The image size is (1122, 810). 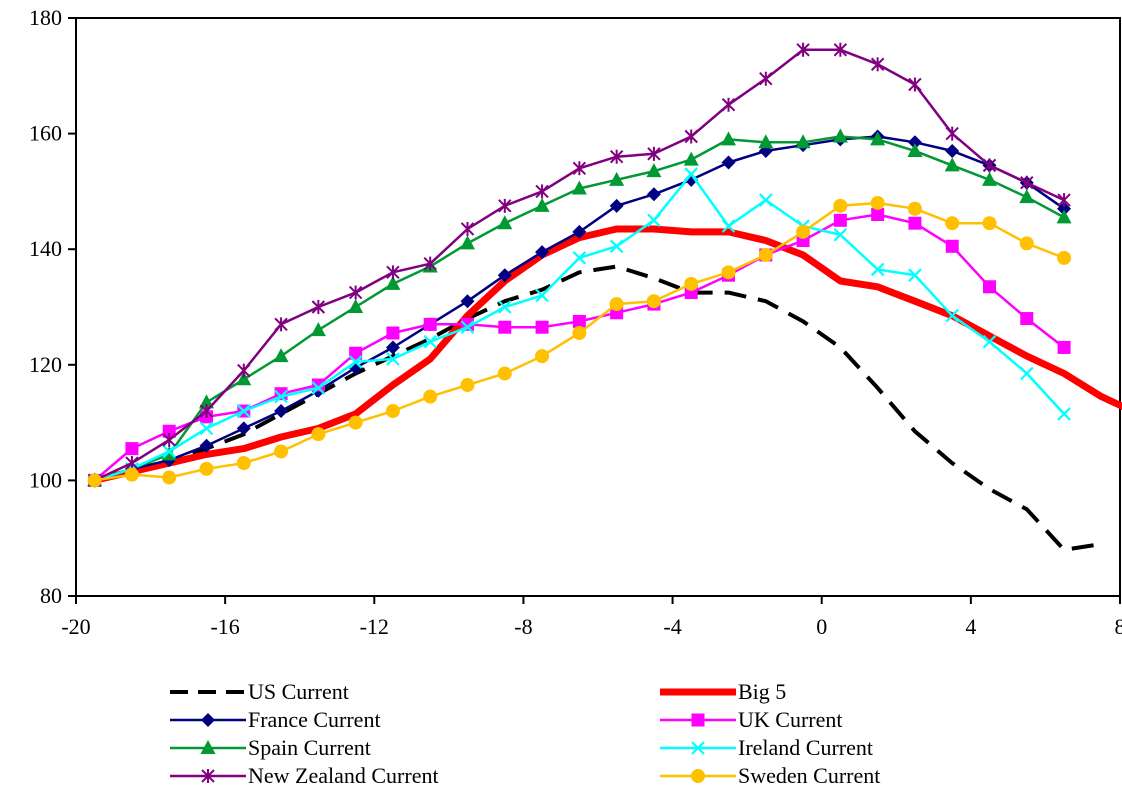 What do you see at coordinates (809, 775) in the screenshot?
I see `legend-label: Sweden Current` at bounding box center [809, 775].